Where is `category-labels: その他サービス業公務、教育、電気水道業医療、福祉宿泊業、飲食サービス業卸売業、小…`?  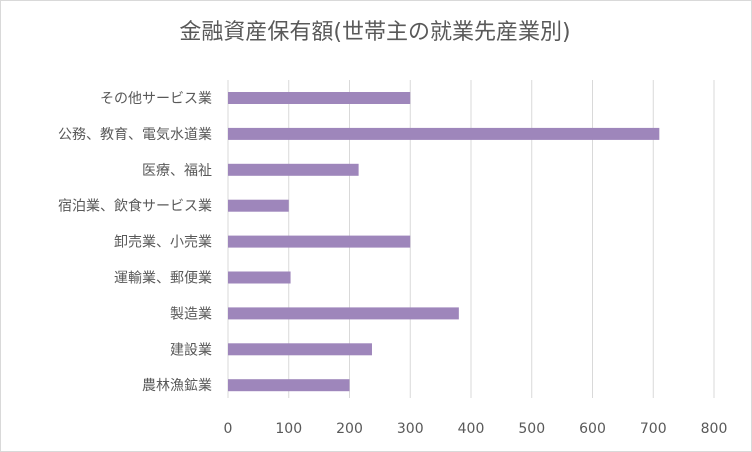 category-labels: その他サービス業公務、教育、電気水道業医療、福祉宿泊業、飲食サービス業卸売業、小… is located at coordinates (135, 242).